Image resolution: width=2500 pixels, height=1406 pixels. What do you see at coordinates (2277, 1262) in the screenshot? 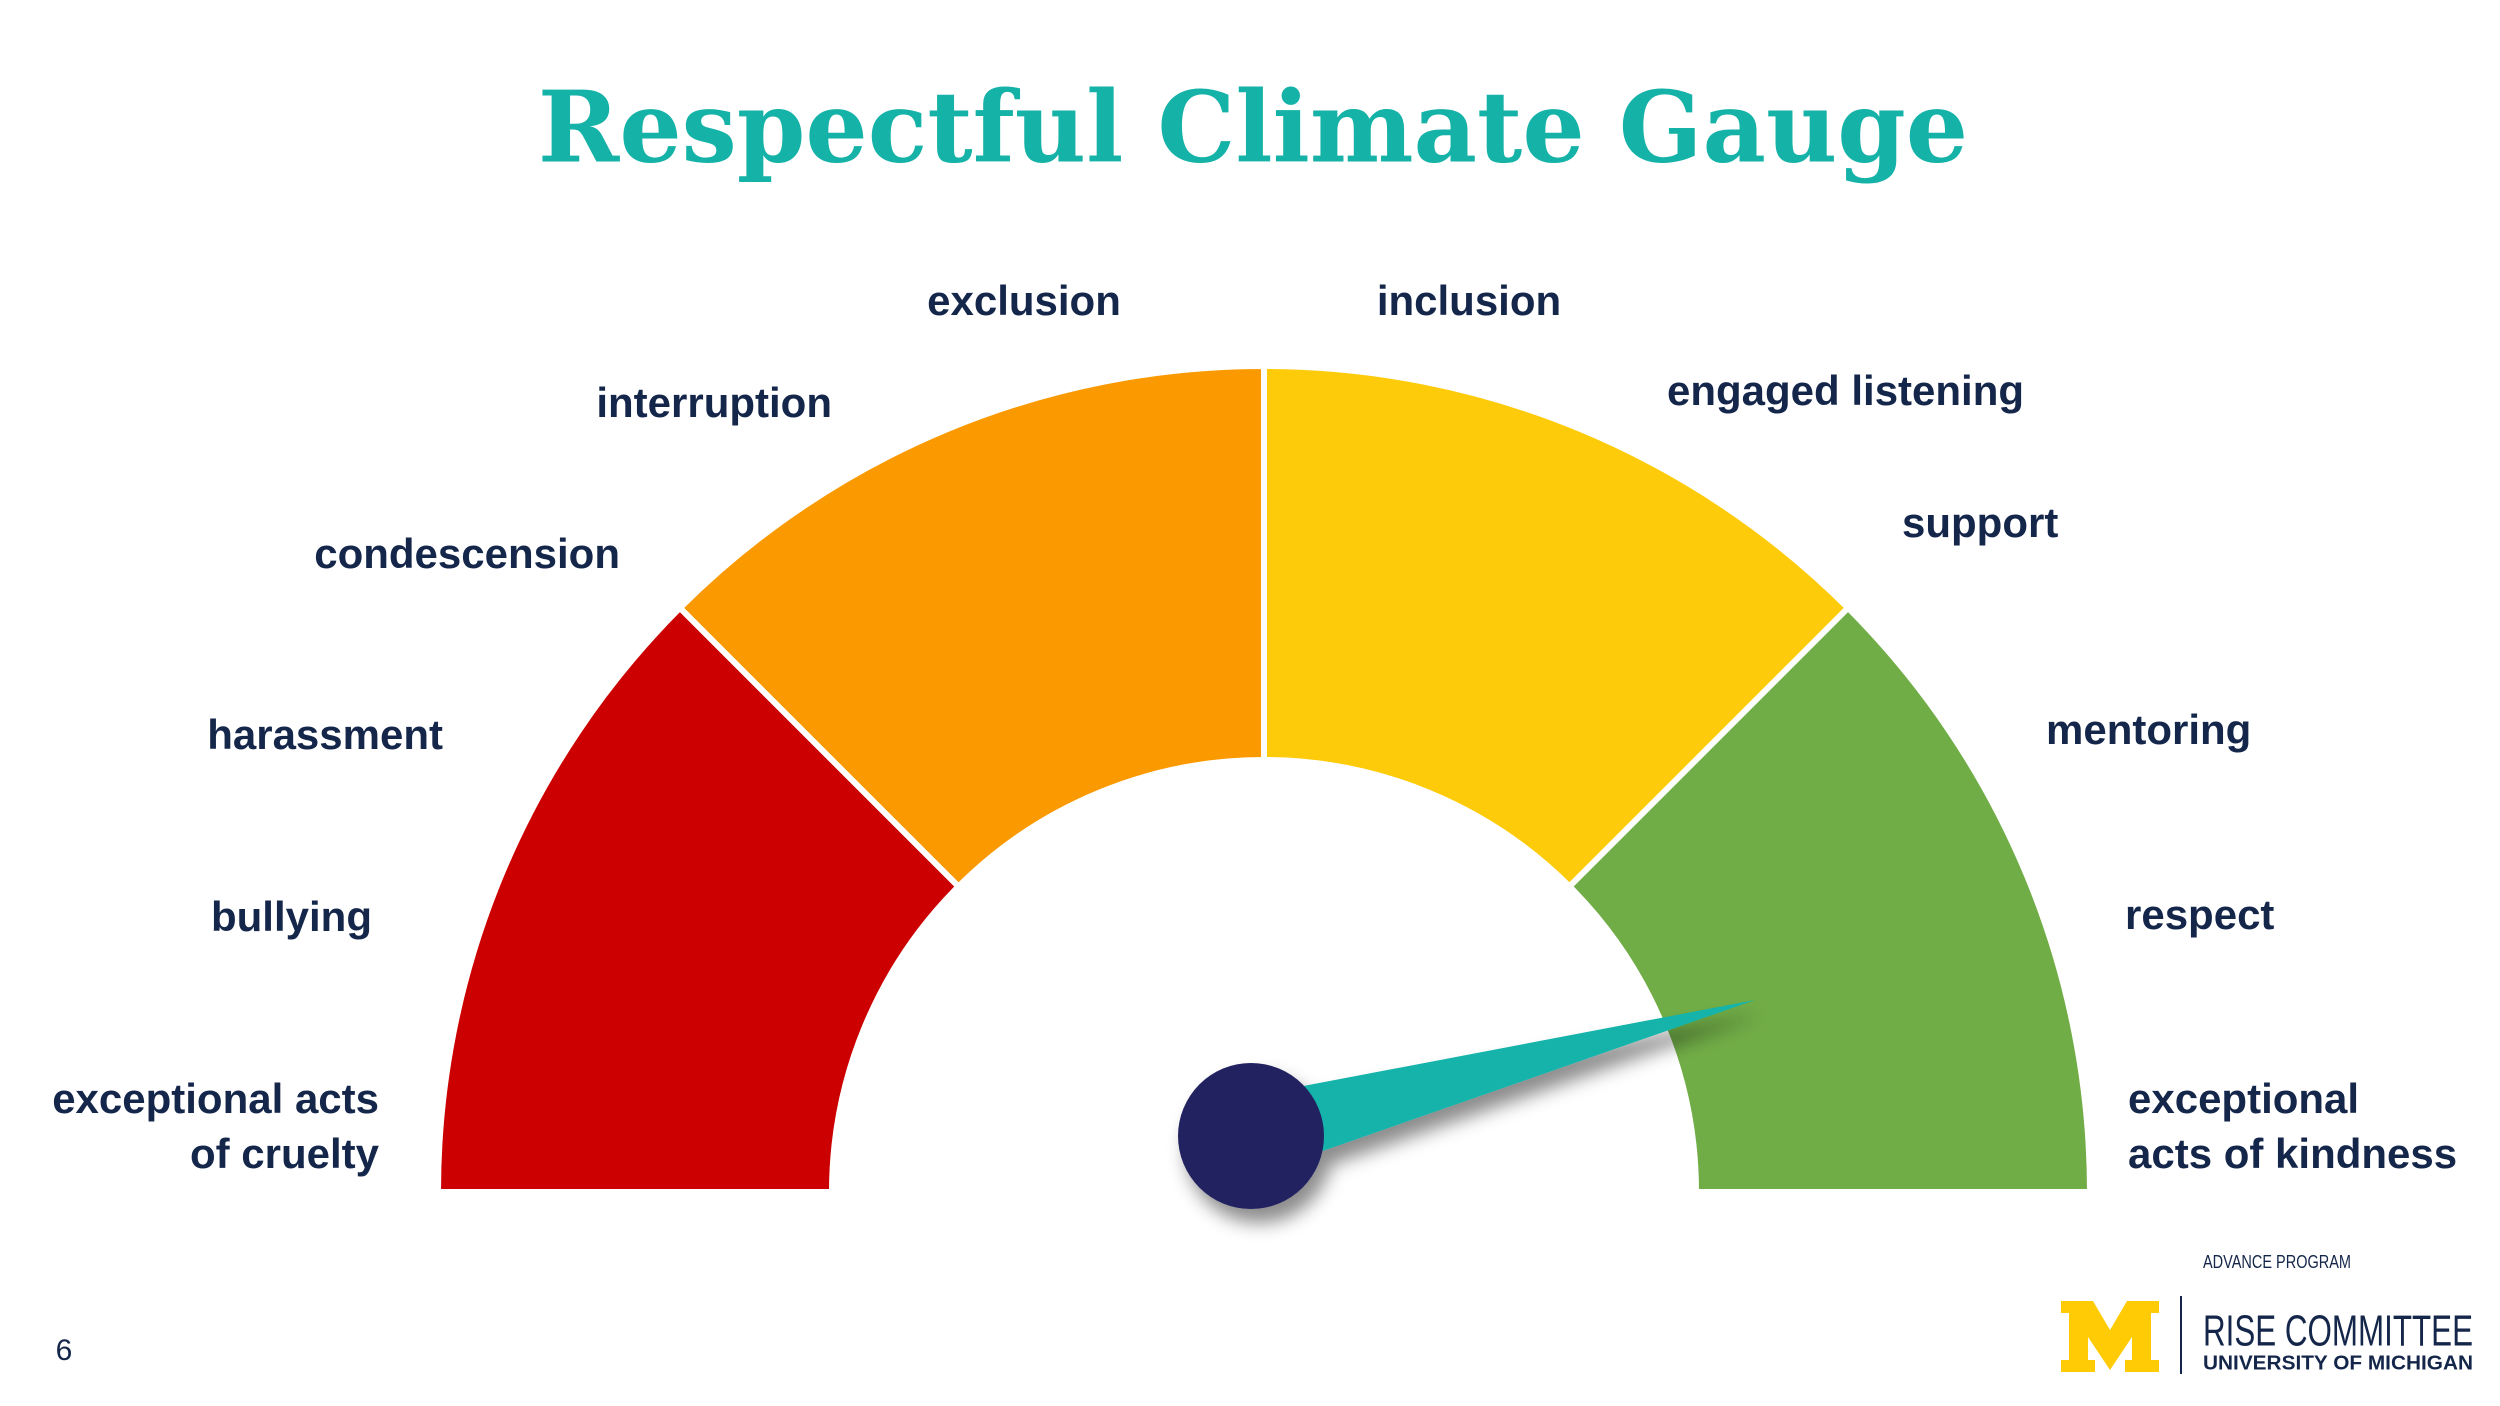
I see `logo-program: ADVANCE PROGRAM` at bounding box center [2277, 1262].